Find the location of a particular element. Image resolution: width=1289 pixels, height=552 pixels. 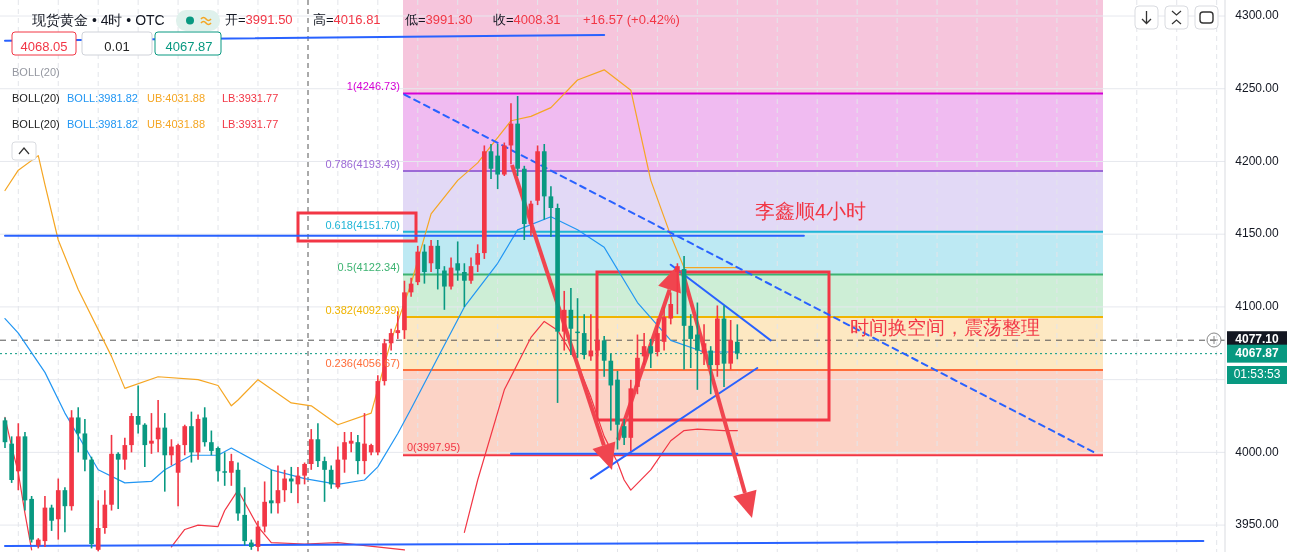

annotation: 4068.05 is located at coordinates (44, 47).